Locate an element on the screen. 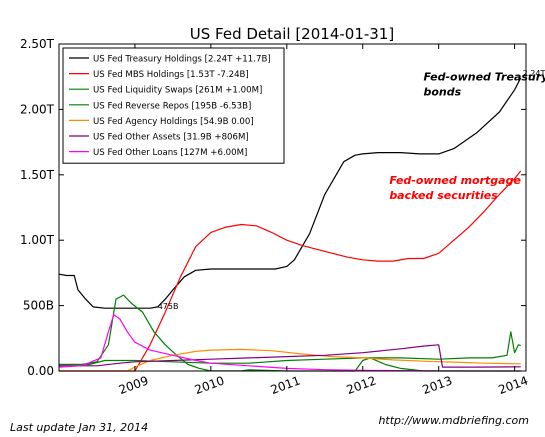 The image size is (545, 437). y-tick-label: 500B is located at coordinates (38, 306).